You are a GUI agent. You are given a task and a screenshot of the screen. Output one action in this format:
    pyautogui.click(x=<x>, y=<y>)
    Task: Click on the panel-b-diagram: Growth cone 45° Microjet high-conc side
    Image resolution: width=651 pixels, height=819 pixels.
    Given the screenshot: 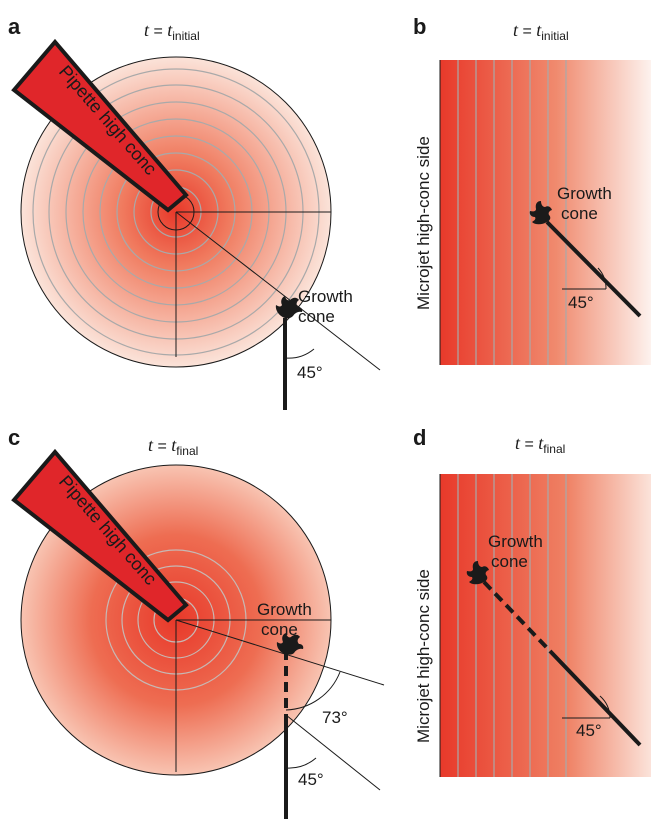 What is the action you would take?
    pyautogui.click(x=532, y=212)
    